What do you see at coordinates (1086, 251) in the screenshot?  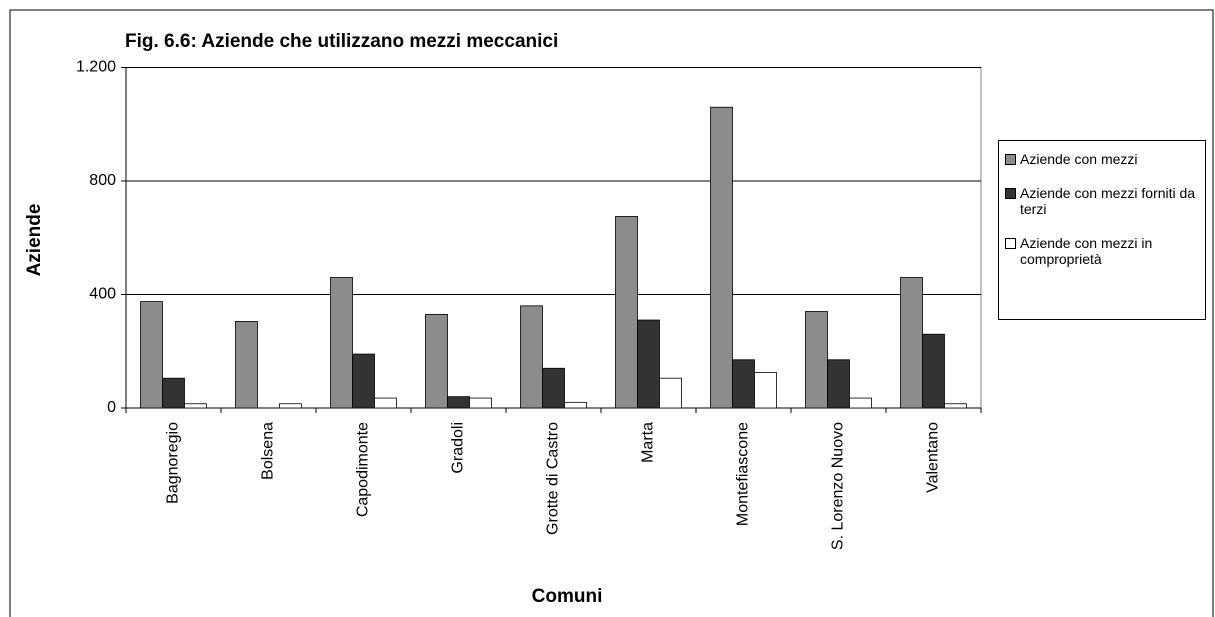 I see `legend-label: Aziende con mezzi in comproprietà` at bounding box center [1086, 251].